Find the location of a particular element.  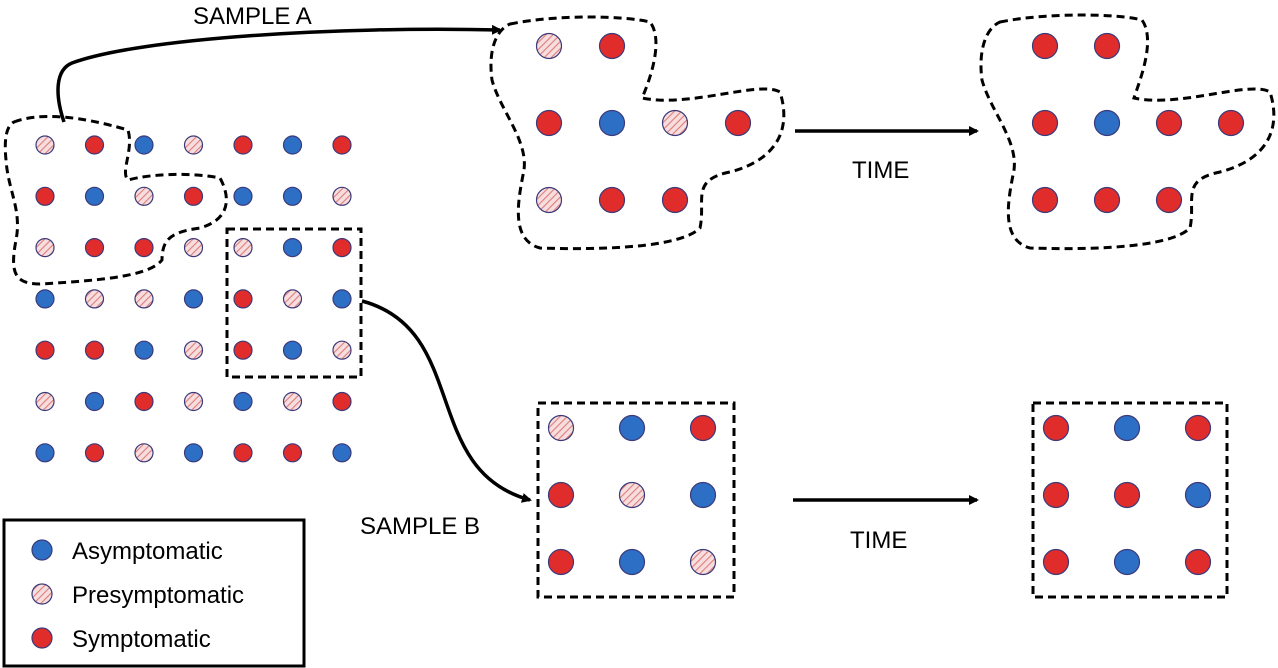

legend: Asymptomatic Presymptomatic Symptomatic is located at coordinates (154, 593).